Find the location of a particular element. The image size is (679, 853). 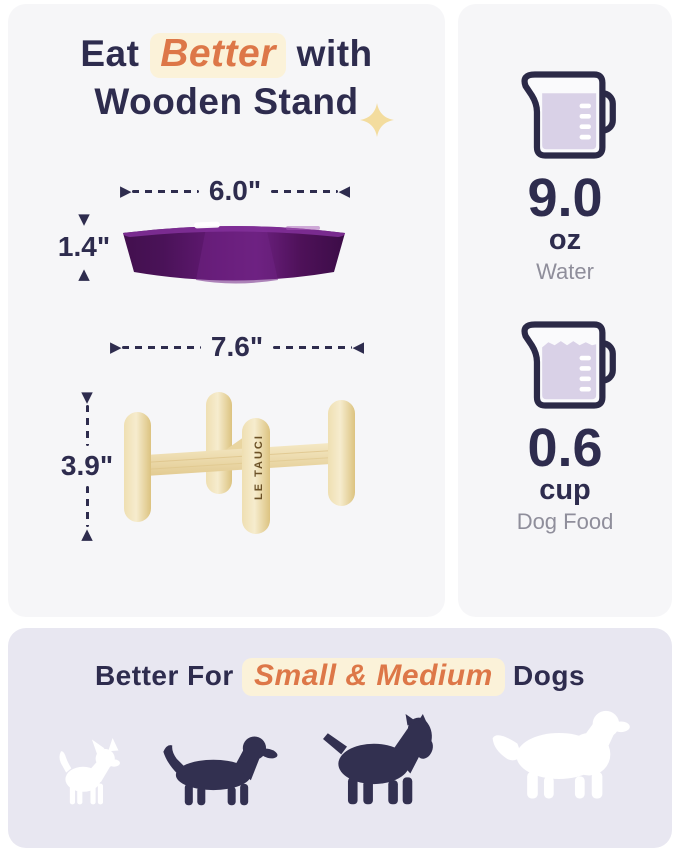

purple-bowl-image is located at coordinates (234, 252).